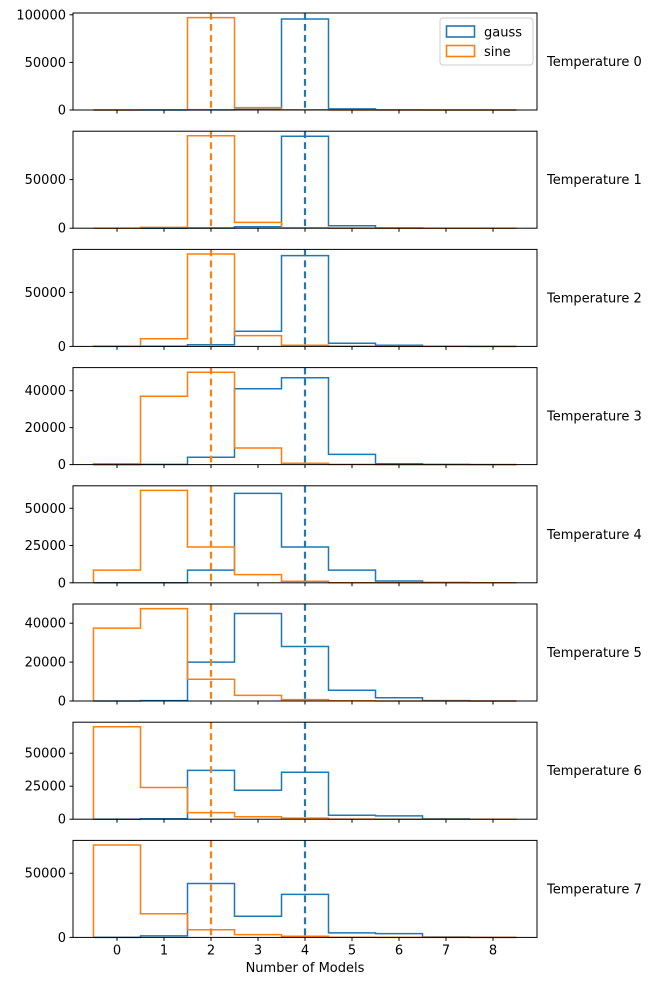  Describe the element at coordinates (497, 52) in the screenshot. I see `legend-label-sine: sine` at that location.